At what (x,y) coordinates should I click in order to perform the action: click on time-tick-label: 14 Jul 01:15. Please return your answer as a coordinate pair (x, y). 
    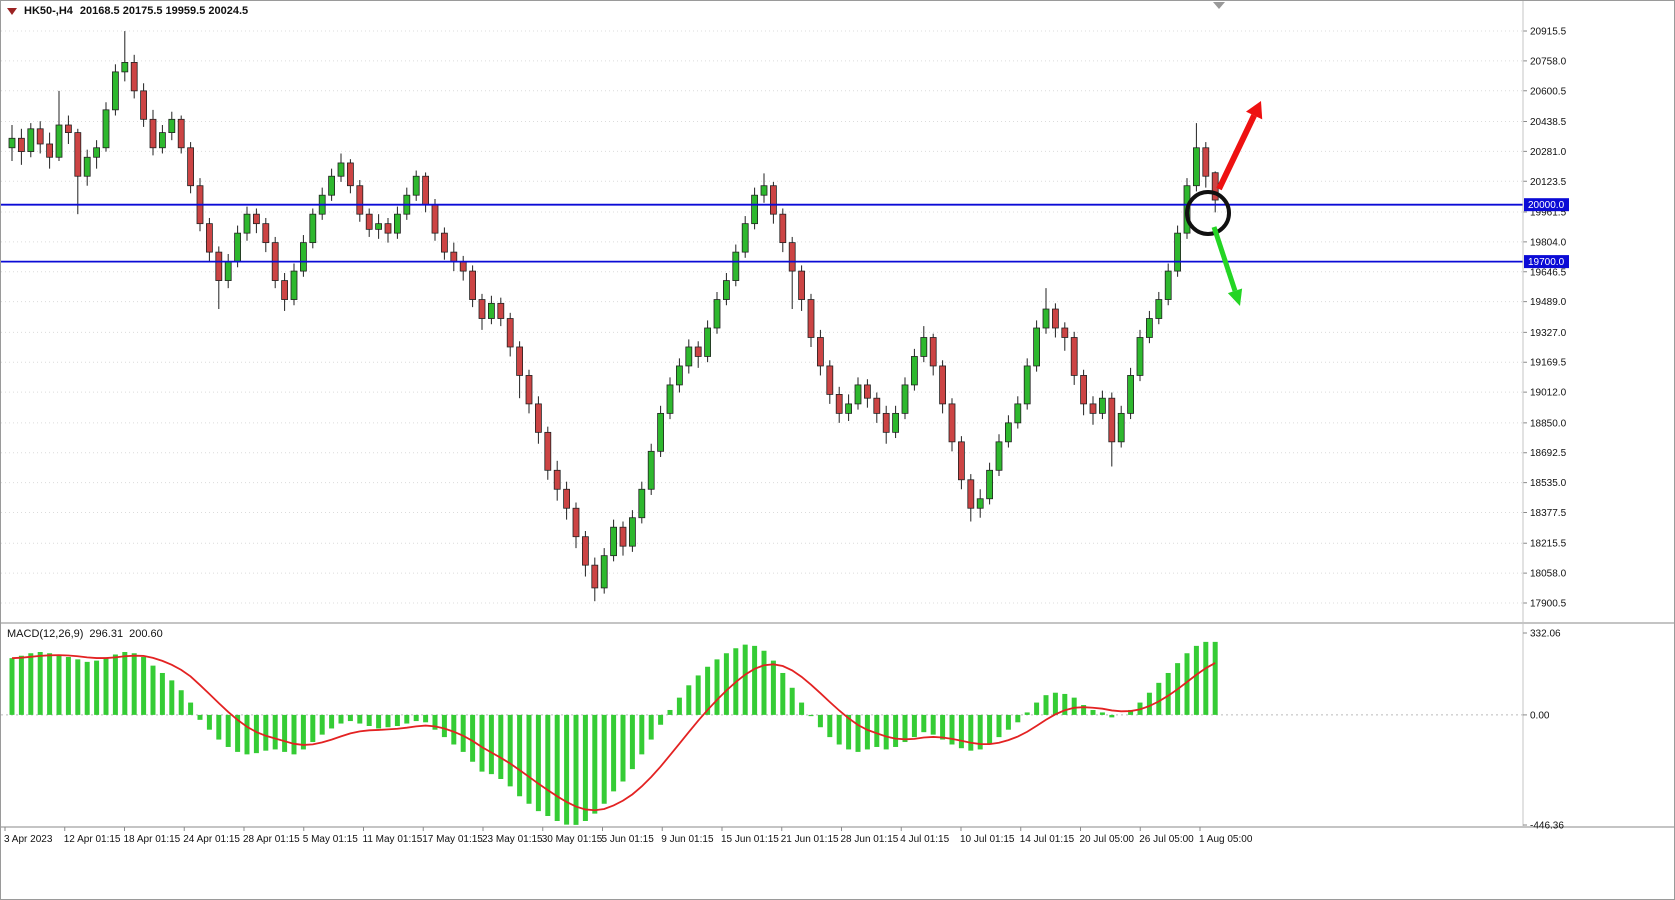
    Looking at the image, I should click on (1047, 839).